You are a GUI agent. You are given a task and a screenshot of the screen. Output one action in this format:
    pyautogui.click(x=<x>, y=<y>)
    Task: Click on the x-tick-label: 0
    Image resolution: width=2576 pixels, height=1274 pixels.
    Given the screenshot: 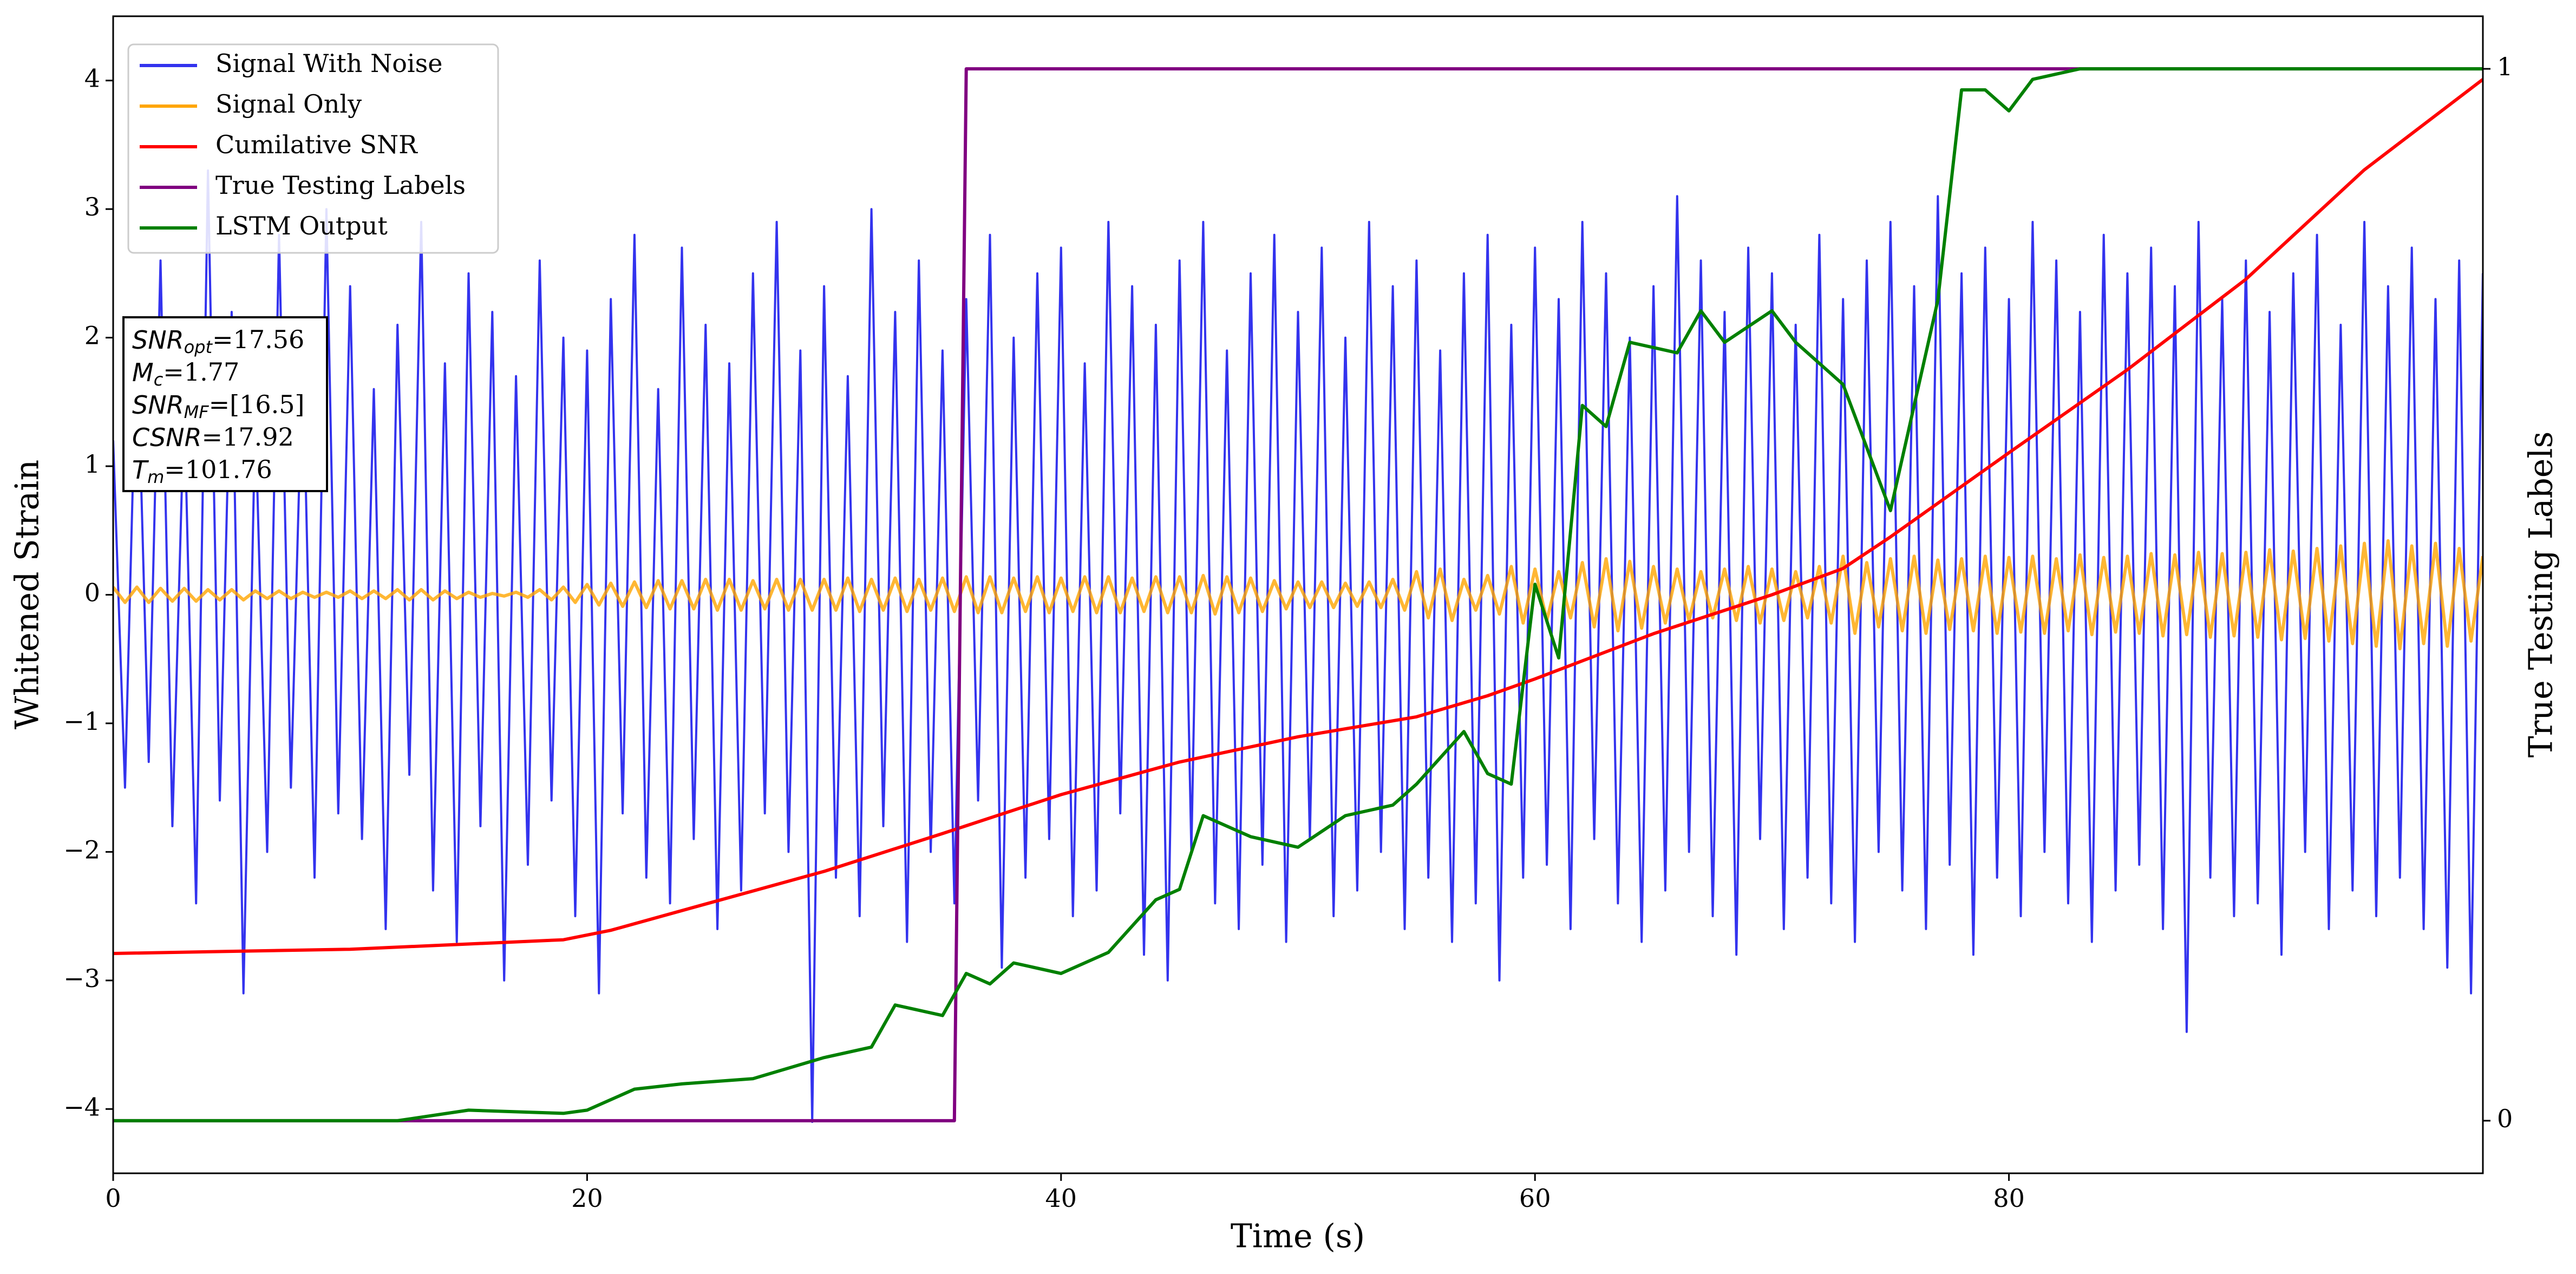 What is the action you would take?
    pyautogui.click(x=113, y=1198)
    